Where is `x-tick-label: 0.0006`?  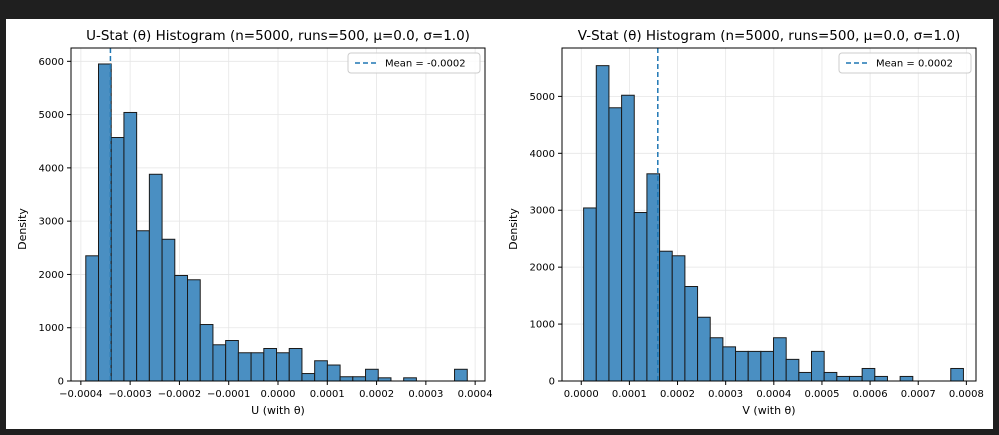 x-tick-label: 0.0006 is located at coordinates (870, 394).